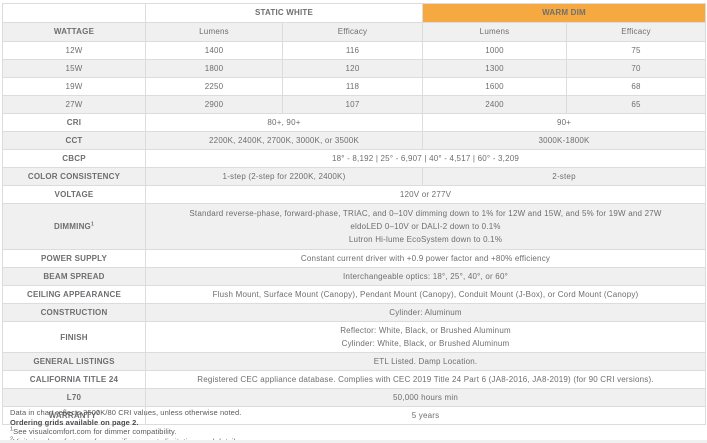  Describe the element at coordinates (564, 140) in the screenshot. I see `spec-value-warm: 3000K-1800K` at that location.